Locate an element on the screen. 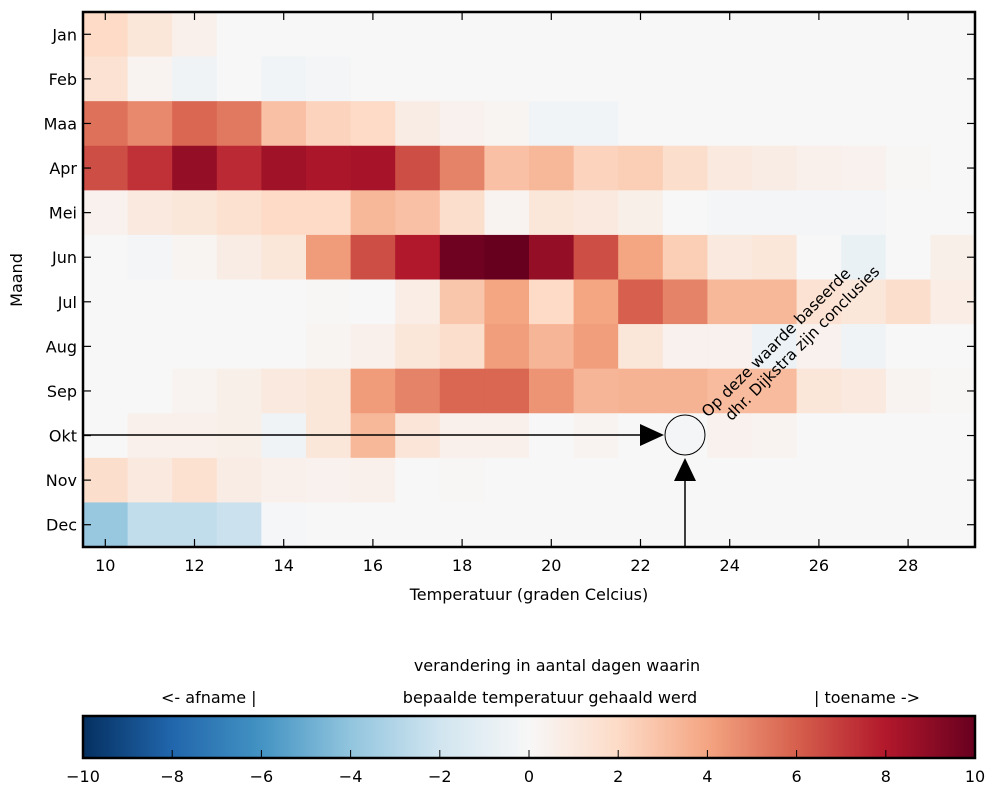 This screenshot has width=1004, height=791. colorbar-increase-label: | toename -> is located at coordinates (867, 697).